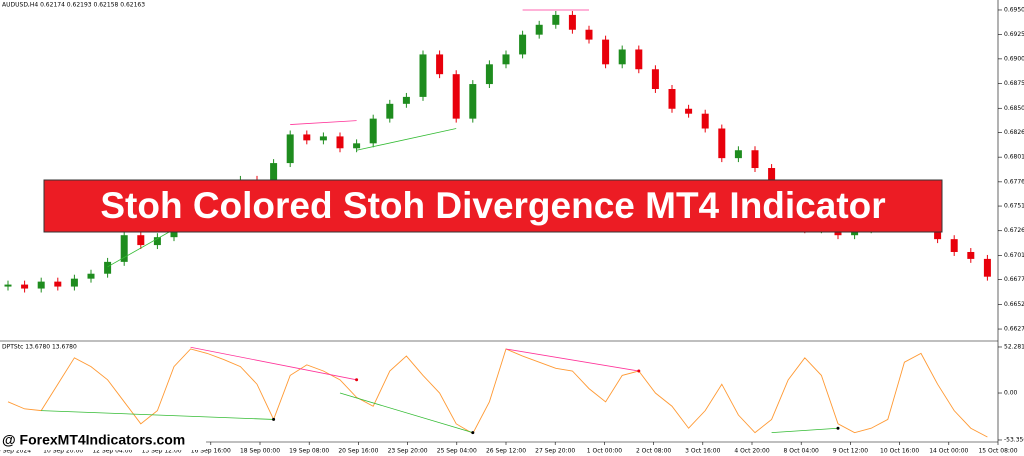 This screenshot has width=1024, height=456. Describe the element at coordinates (1014, 346) in the screenshot. I see `indicator-y-tick-label: 52.2812` at that location.